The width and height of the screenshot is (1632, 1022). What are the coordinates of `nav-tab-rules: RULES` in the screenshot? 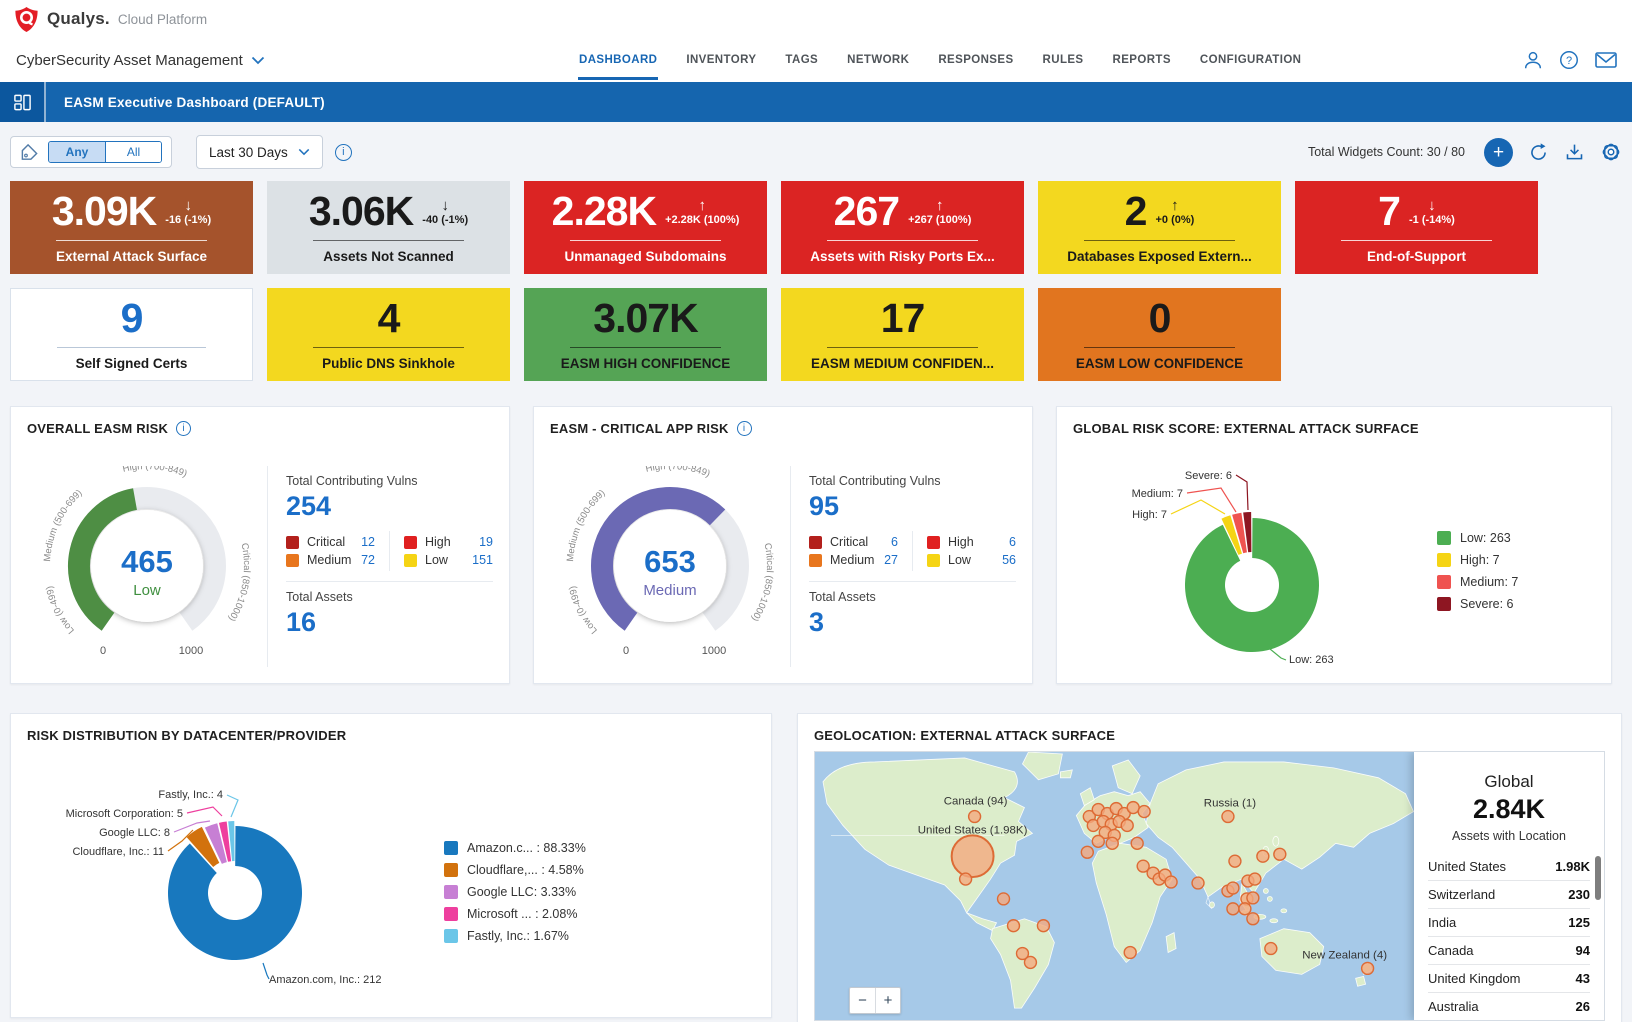 It's located at (1063, 60).